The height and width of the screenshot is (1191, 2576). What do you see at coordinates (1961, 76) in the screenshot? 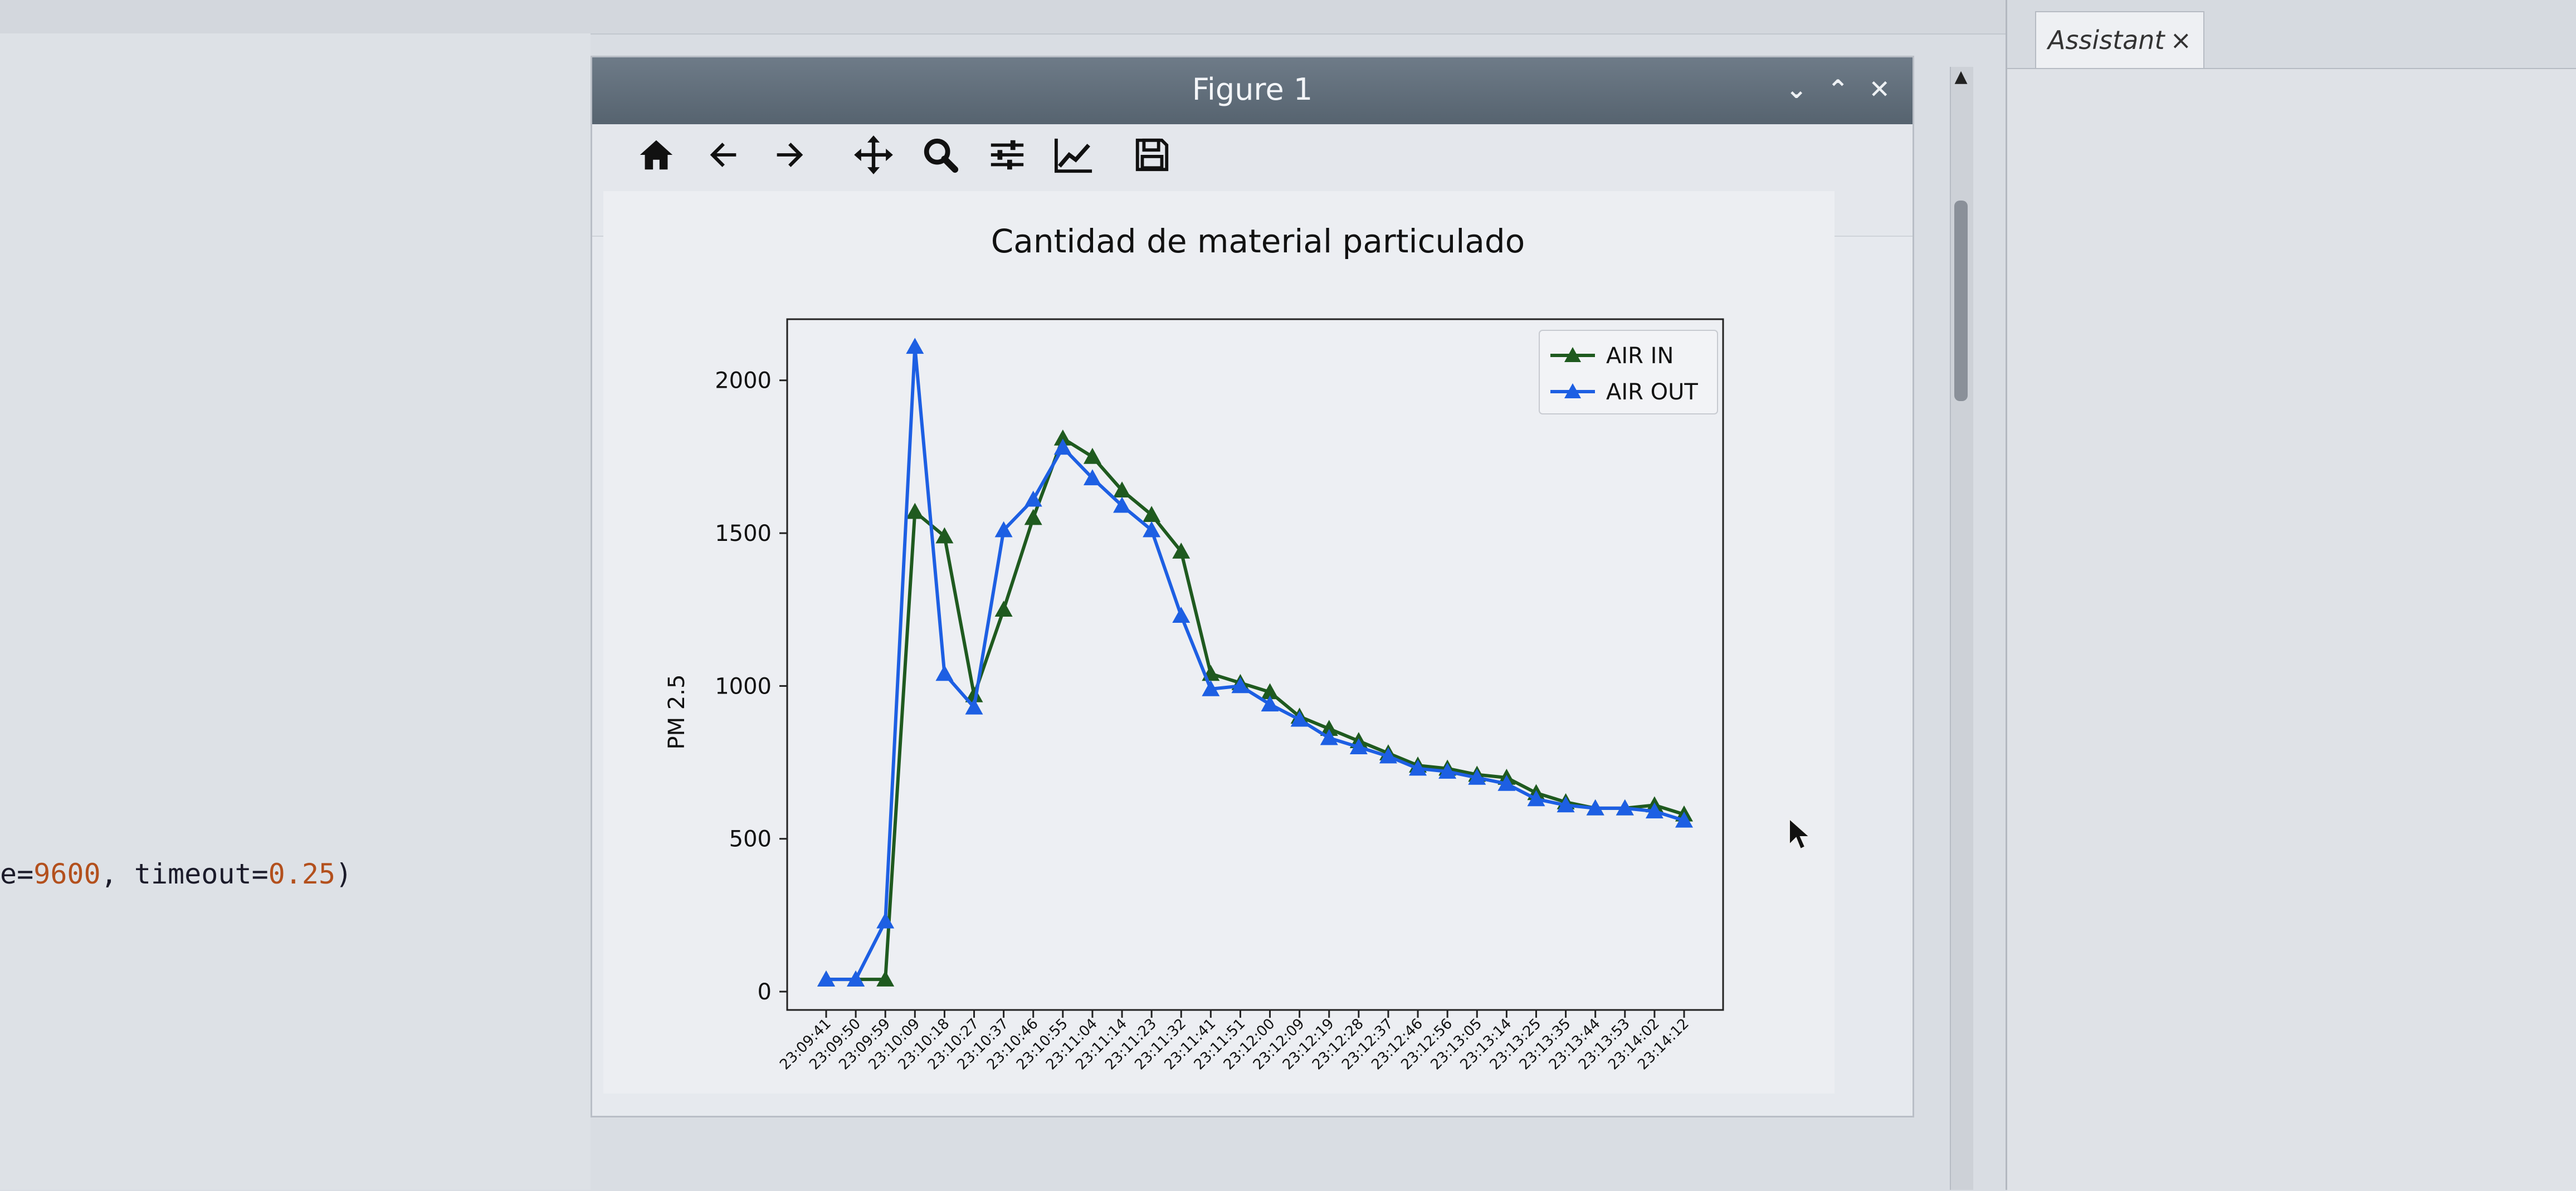
I see `scroll-up-icon: ▲` at bounding box center [1961, 76].